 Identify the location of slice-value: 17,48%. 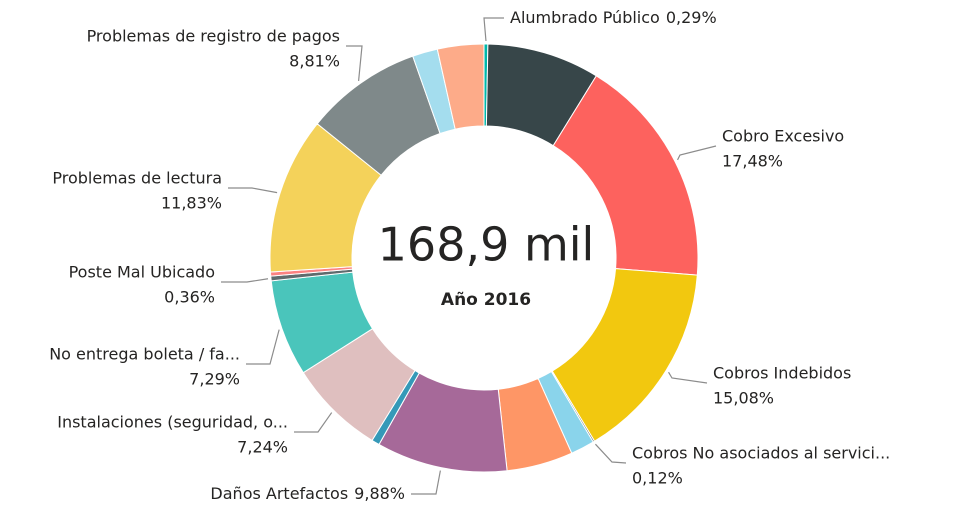
(752, 161).